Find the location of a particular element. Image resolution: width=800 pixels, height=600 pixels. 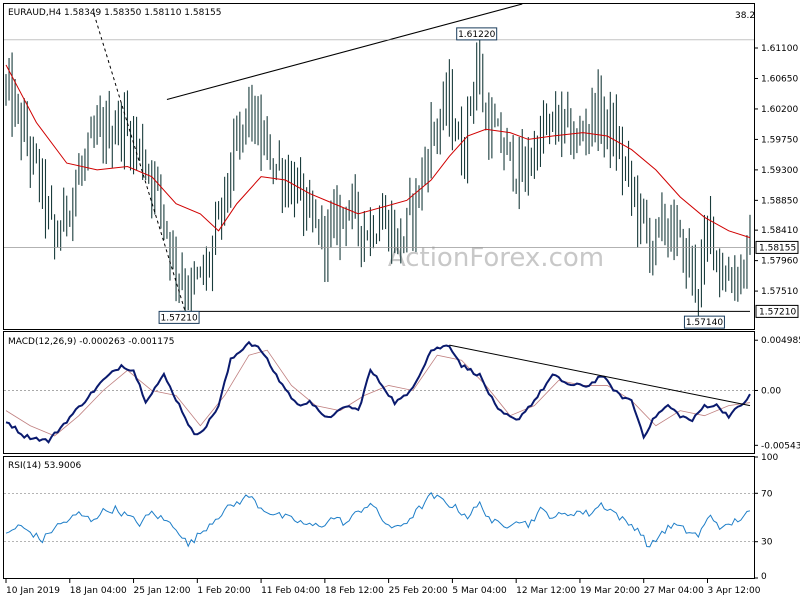

fib-label: 38.2 is located at coordinates (745, 16).